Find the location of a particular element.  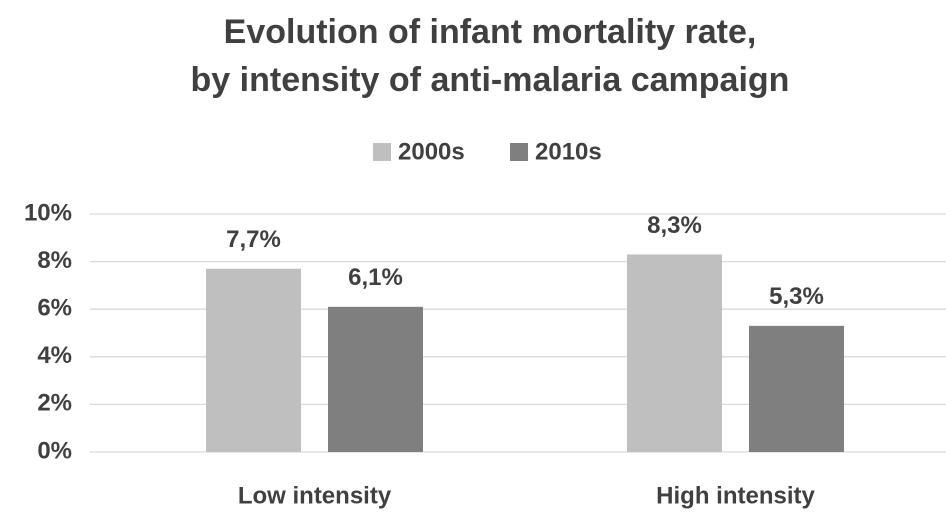

y-tick-label: 0% is located at coordinates (54, 450).